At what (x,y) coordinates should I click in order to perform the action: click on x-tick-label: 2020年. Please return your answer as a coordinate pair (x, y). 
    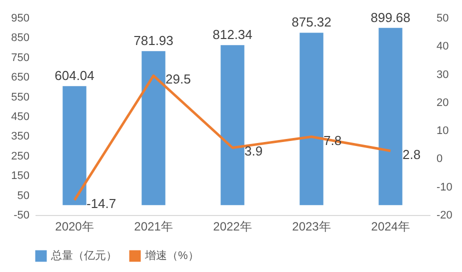
    Looking at the image, I should click on (74, 227).